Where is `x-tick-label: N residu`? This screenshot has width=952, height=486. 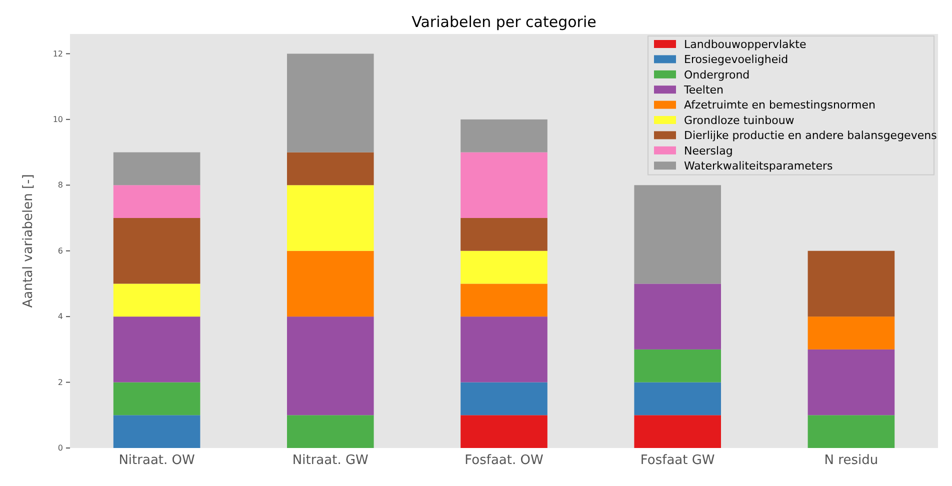
x-tick-label: N residu is located at coordinates (851, 460).